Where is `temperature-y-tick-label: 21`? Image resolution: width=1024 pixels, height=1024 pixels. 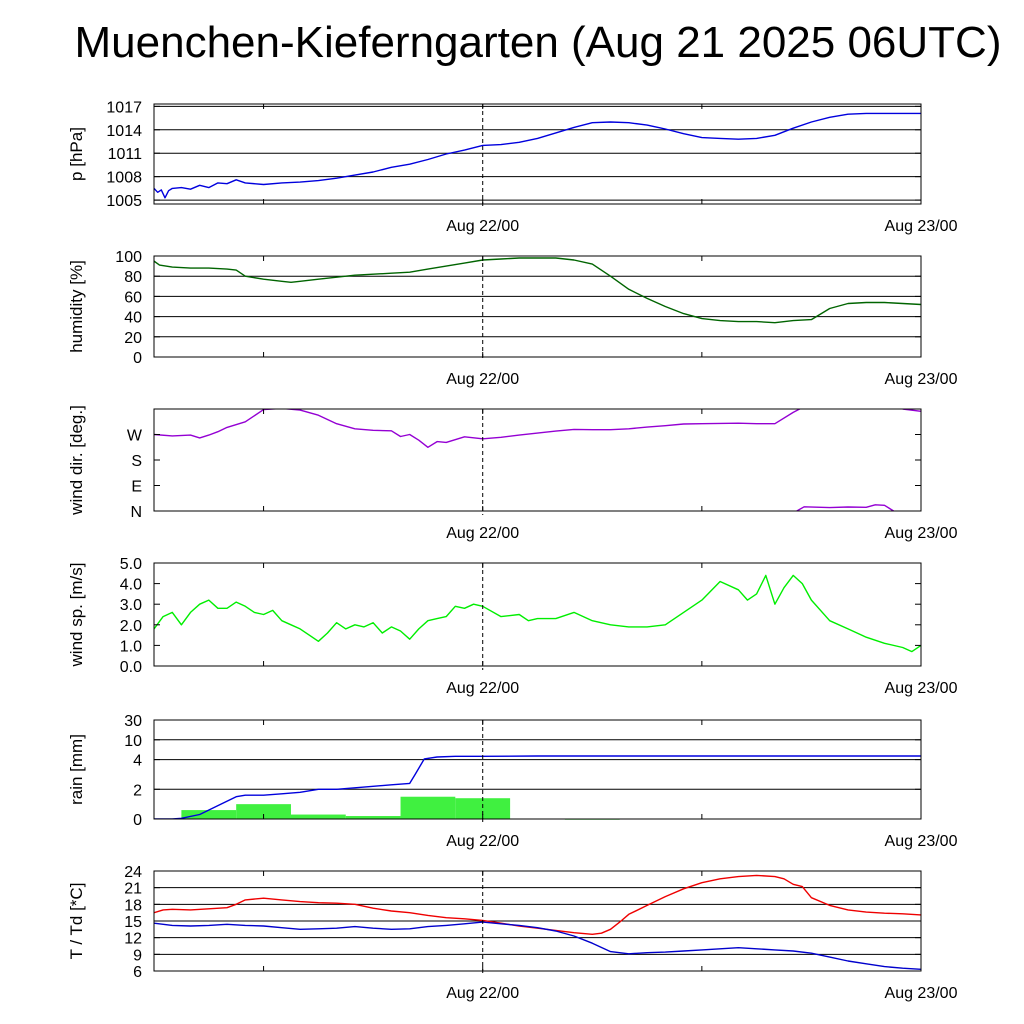 temperature-y-tick-label: 21 is located at coordinates (133, 889).